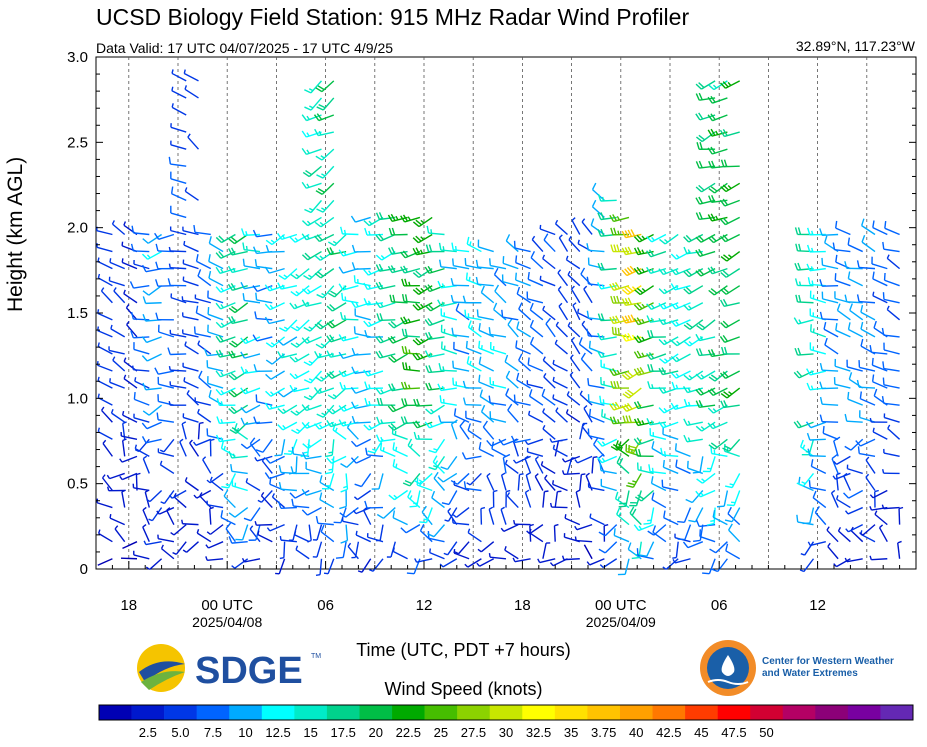 This screenshot has width=927, height=747. What do you see at coordinates (571, 712) in the screenshot?
I see `colorbar-swatch` at bounding box center [571, 712].